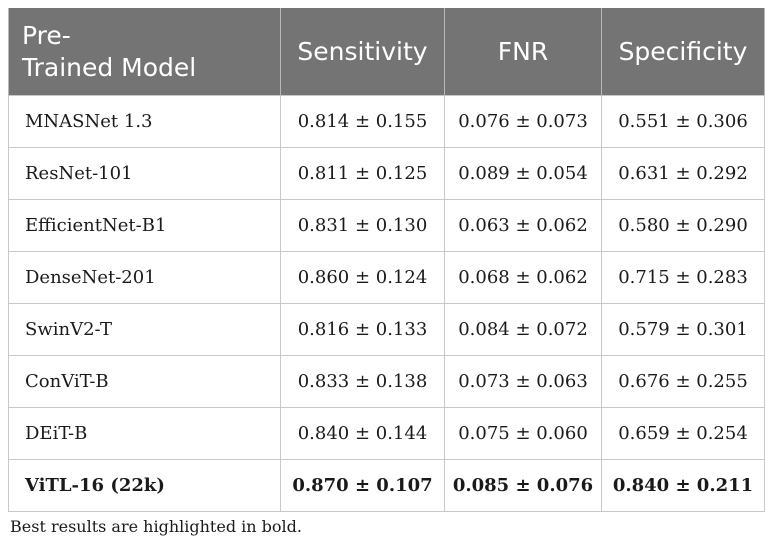  Describe the element at coordinates (144, 433) in the screenshot. I see `cell-model: DEiT-B` at that location.